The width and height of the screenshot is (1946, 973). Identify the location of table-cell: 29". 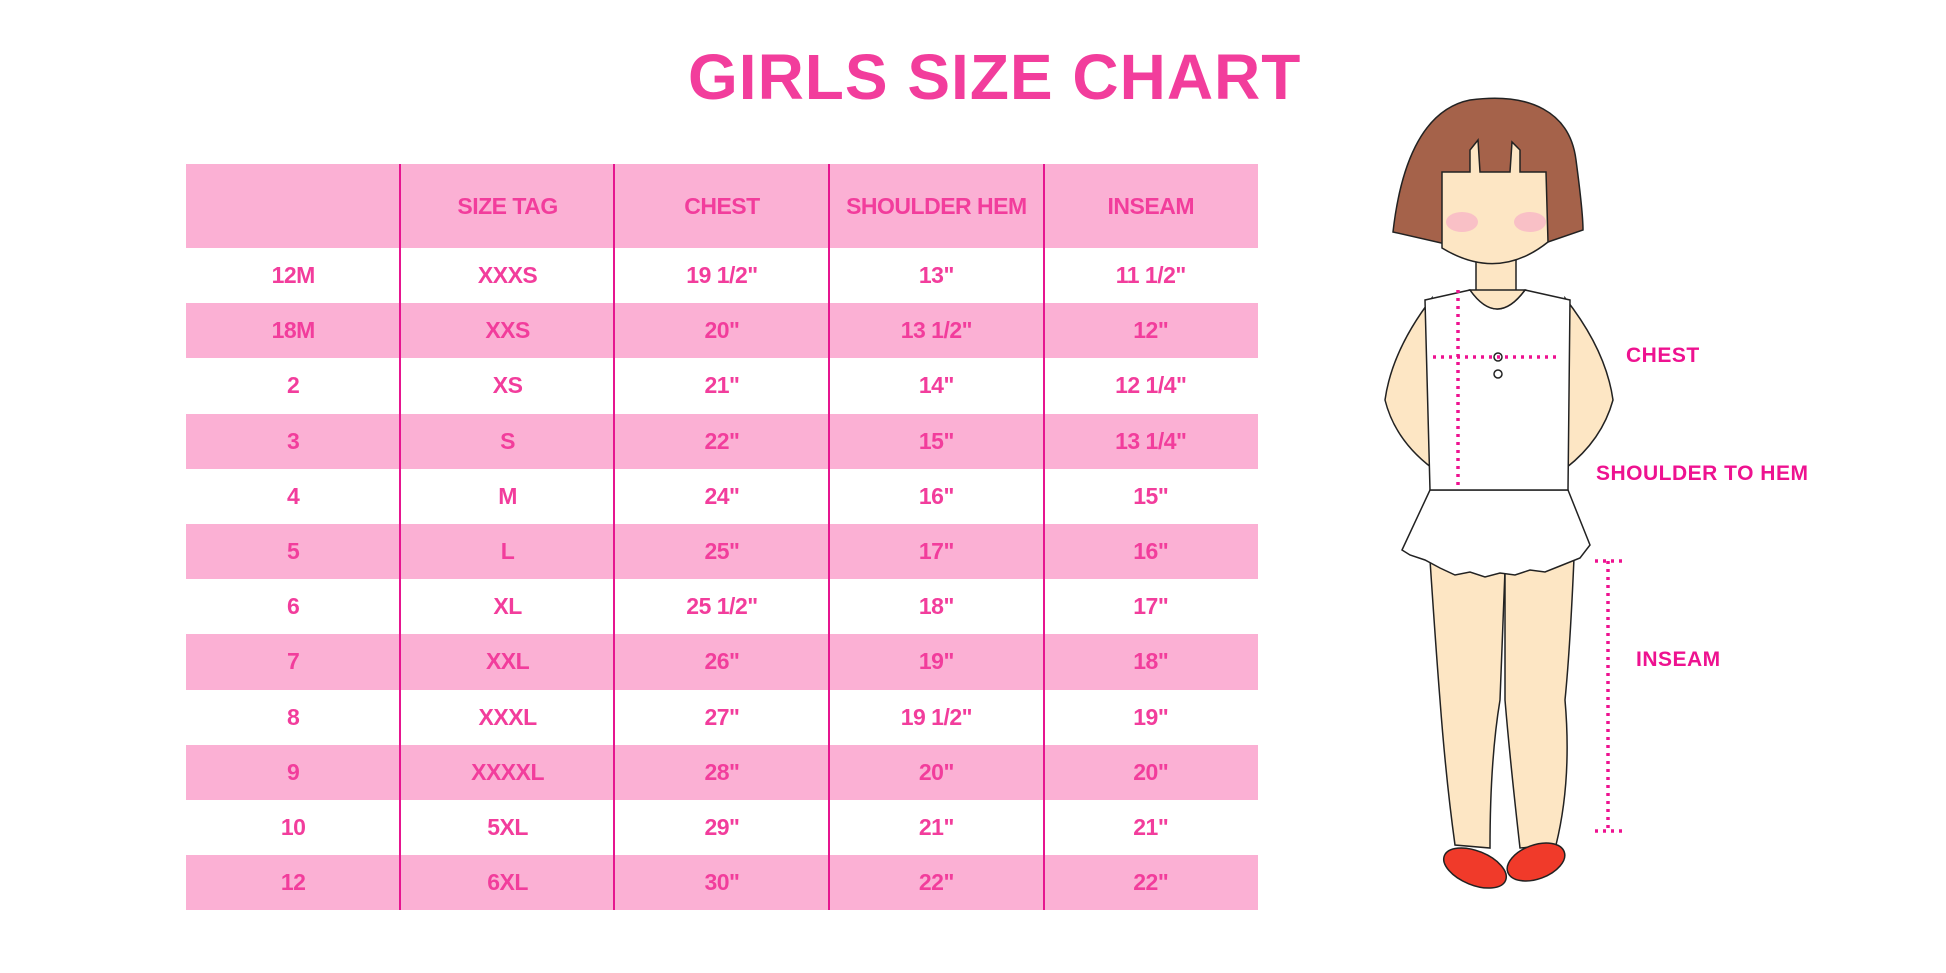
(722, 826).